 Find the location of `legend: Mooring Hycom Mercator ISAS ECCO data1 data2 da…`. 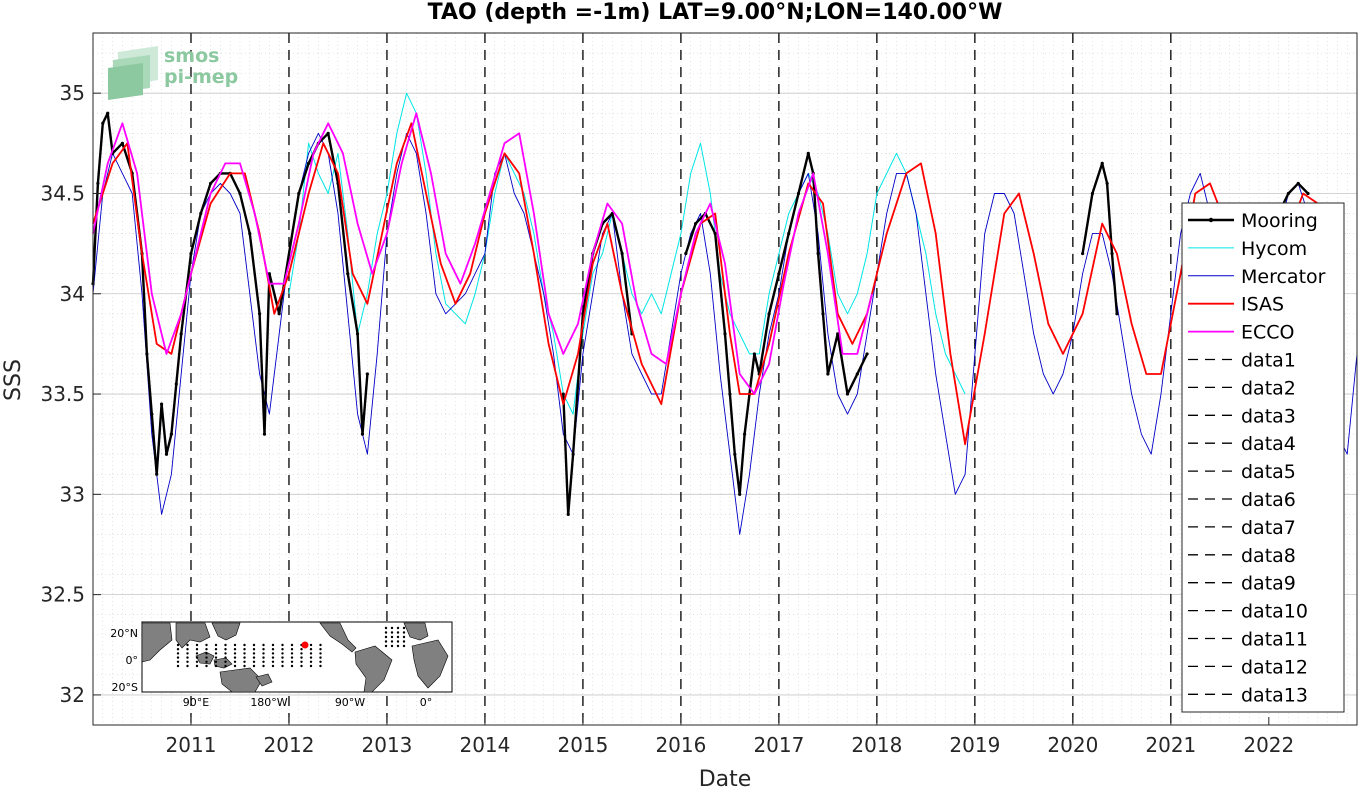

legend: Mooring Hycom Mercator ISAS ECCO data1 data2 da… is located at coordinates (1263, 457).